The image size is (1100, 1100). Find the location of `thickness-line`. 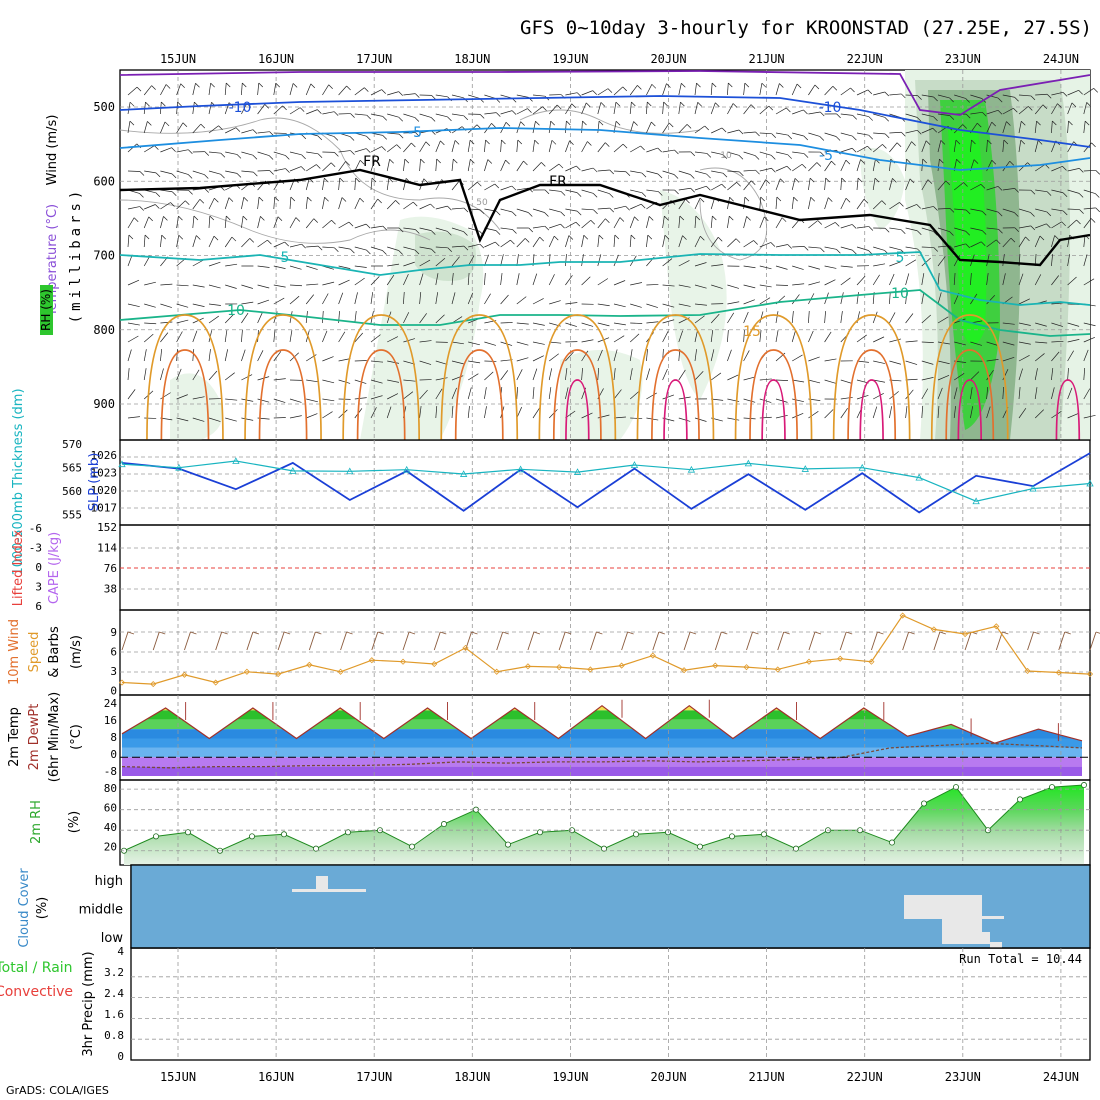

thickness-line is located at coordinates (606, 481).